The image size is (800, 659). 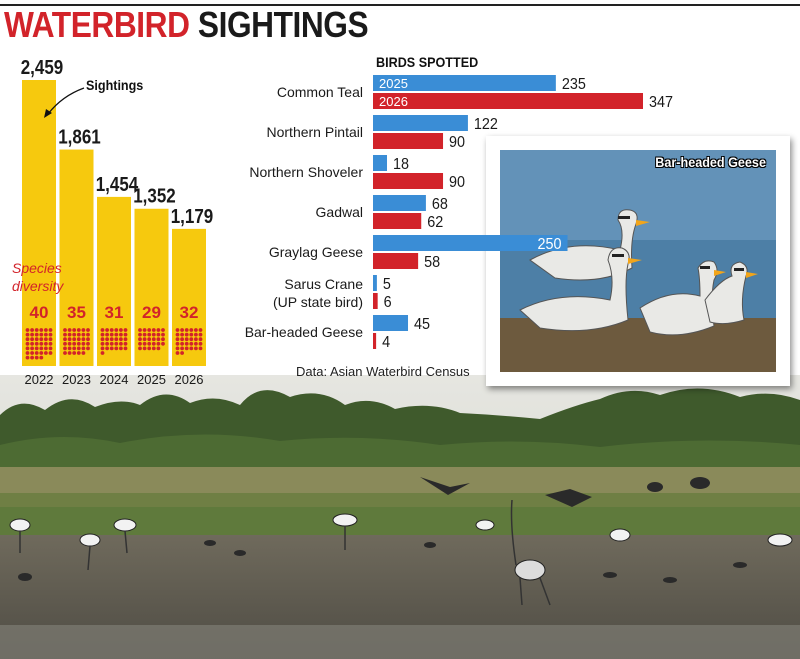 What do you see at coordinates (151, 312) in the screenshot?
I see `species-value-label: 29` at bounding box center [151, 312].